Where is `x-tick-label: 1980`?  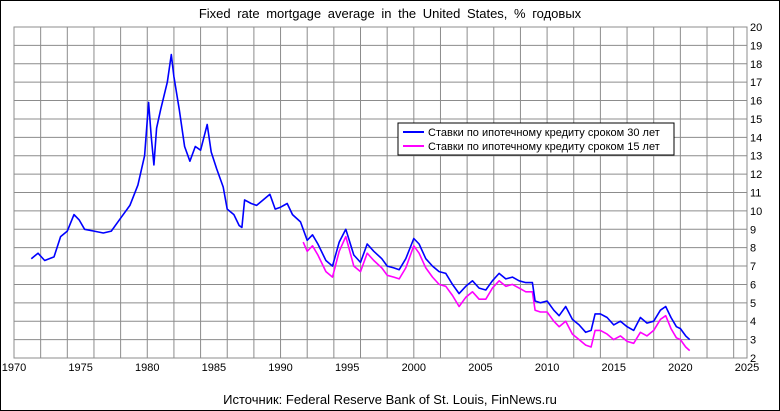 x-tick-label: 1980 is located at coordinates (147, 368).